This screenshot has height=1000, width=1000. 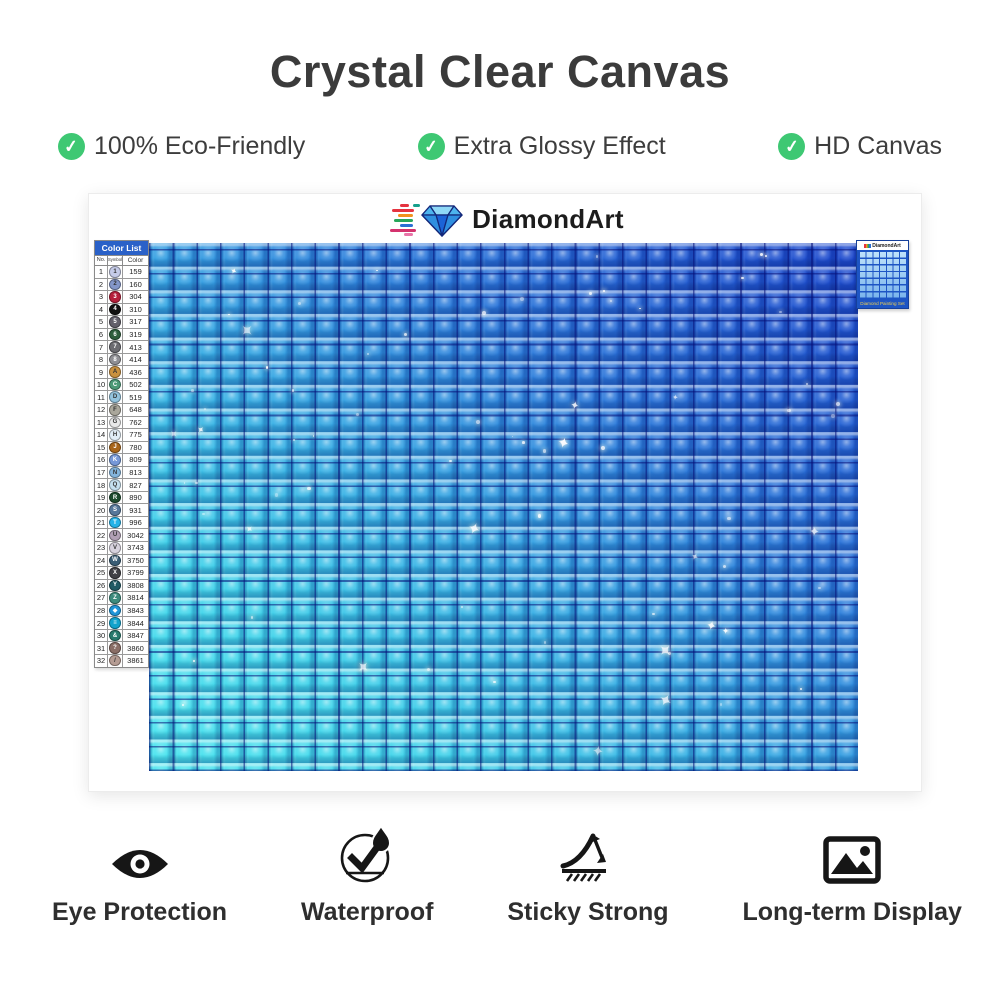 What do you see at coordinates (135, 322) in the screenshot?
I see `dmc-code: 317` at bounding box center [135, 322].